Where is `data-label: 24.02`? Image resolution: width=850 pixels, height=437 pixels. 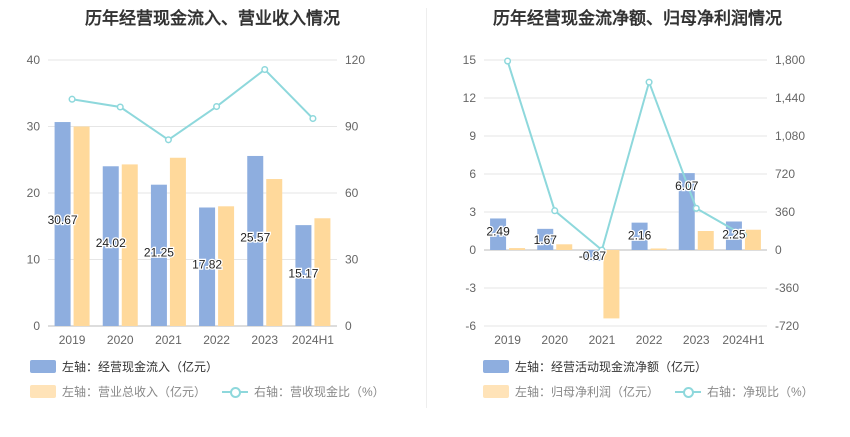 data-label: 24.02 is located at coordinates (111, 243).